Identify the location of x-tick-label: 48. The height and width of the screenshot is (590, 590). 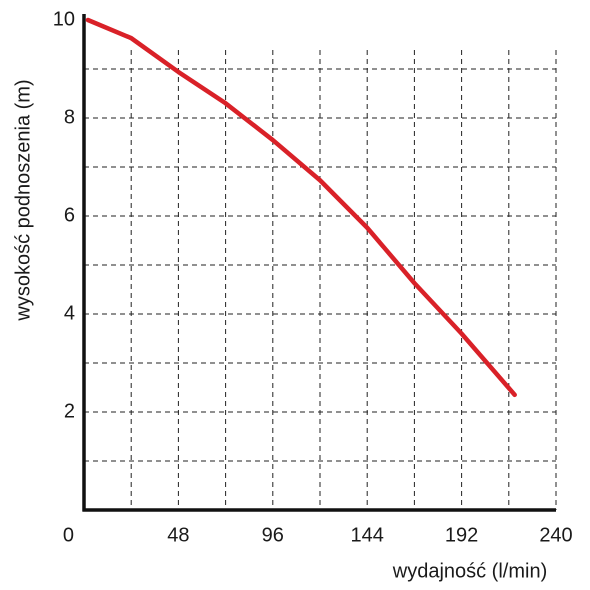
(178, 535).